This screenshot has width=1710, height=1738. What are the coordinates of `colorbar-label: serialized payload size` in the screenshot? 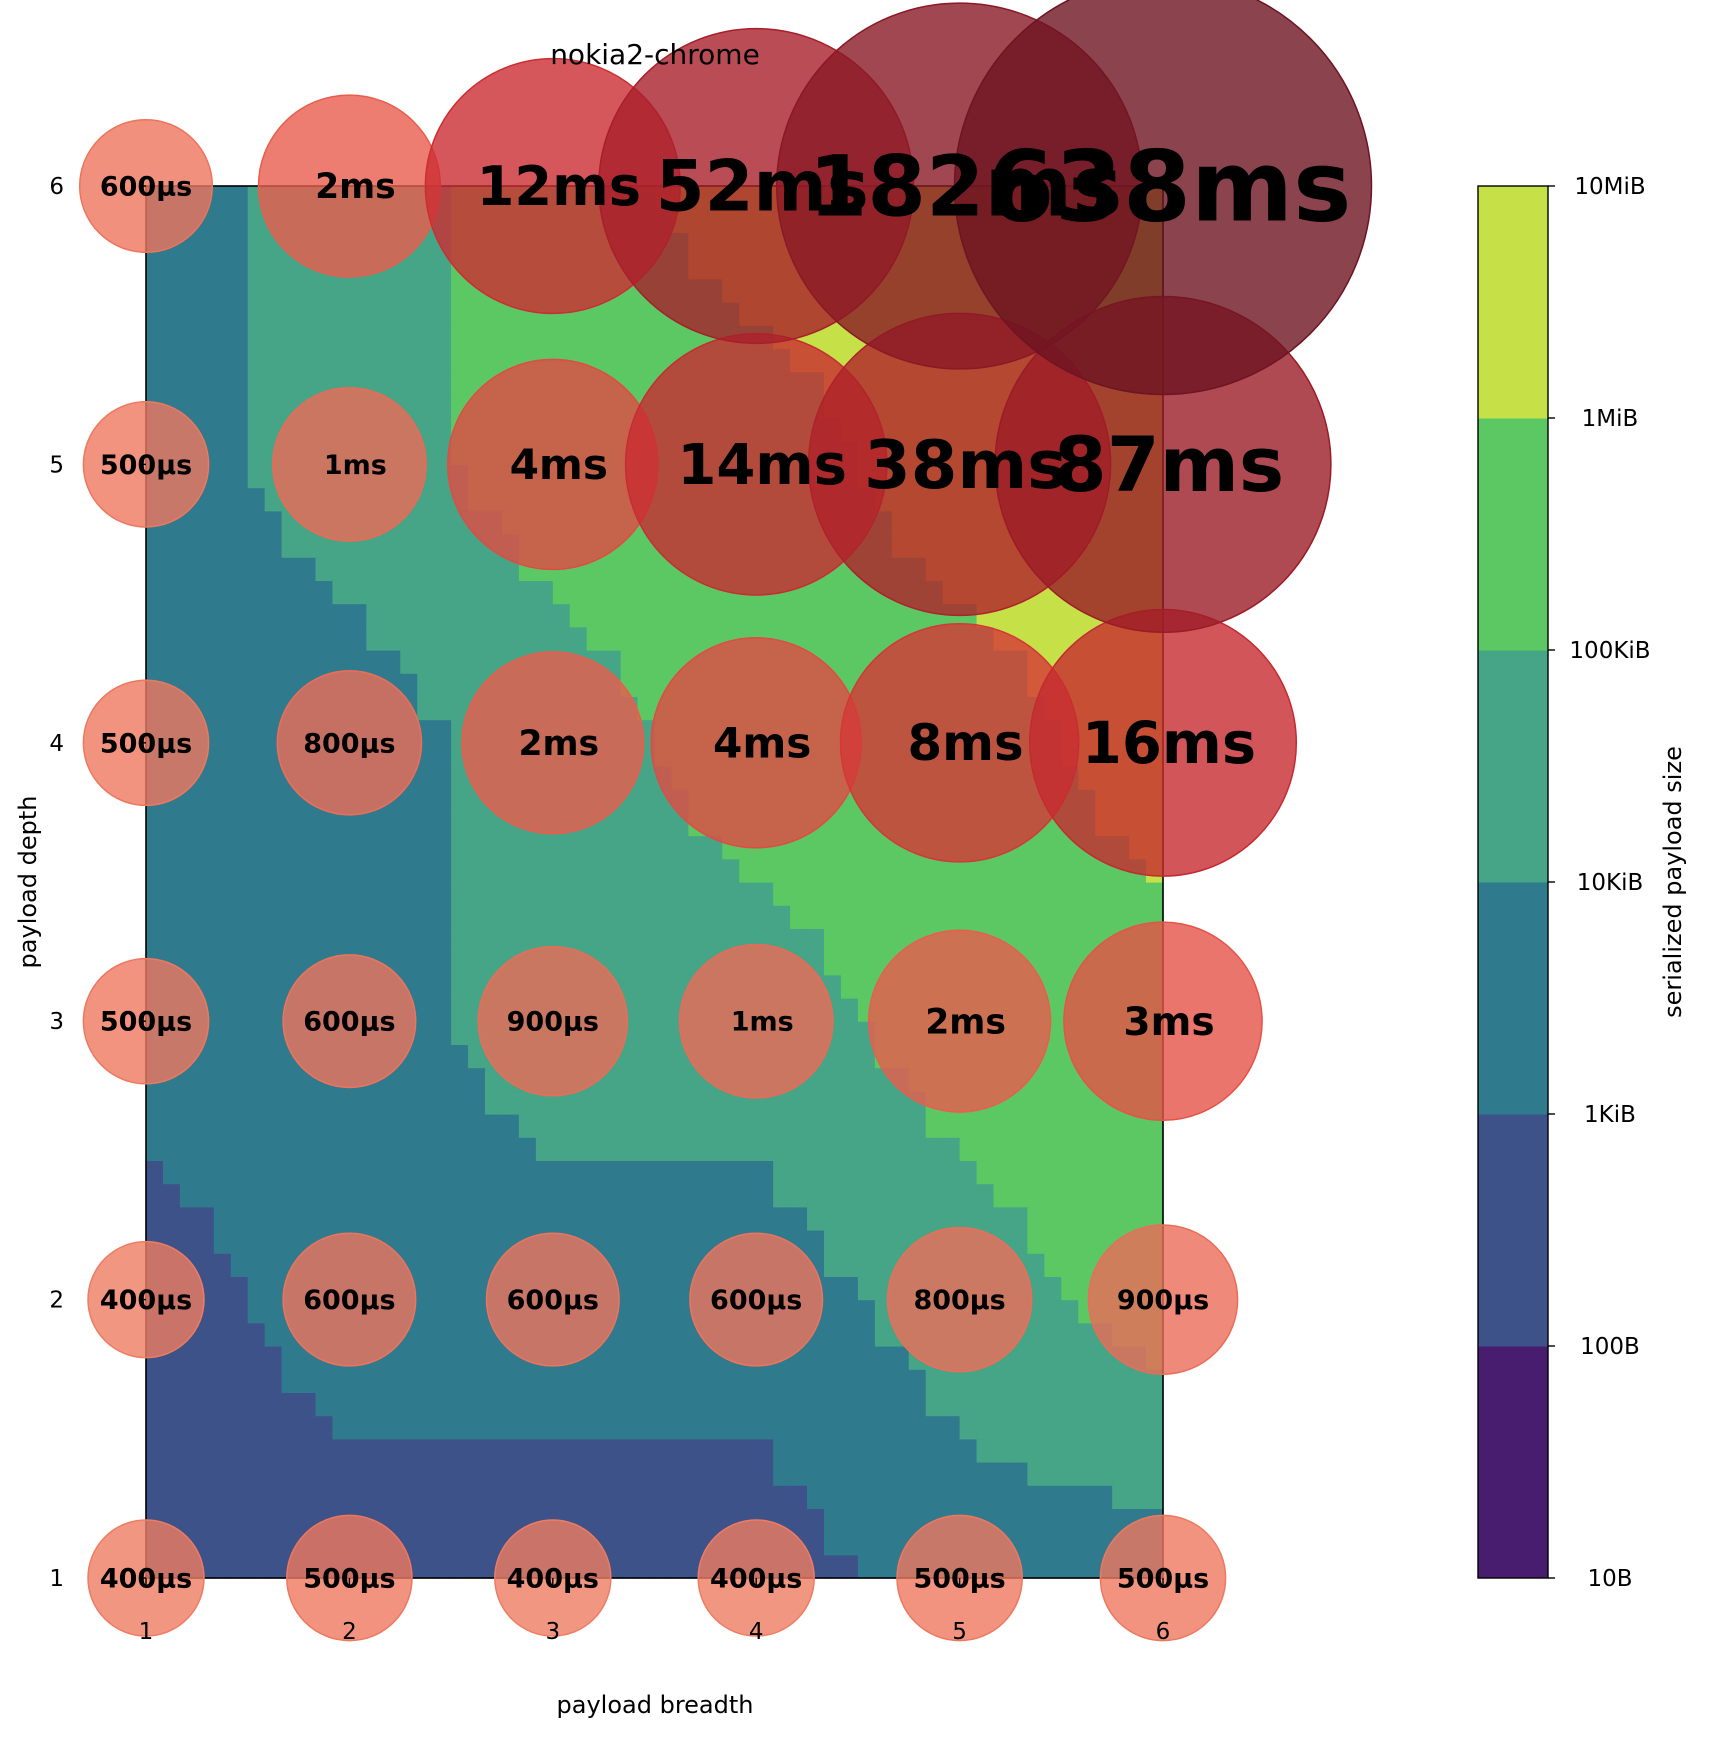 It's located at (1673, 882).